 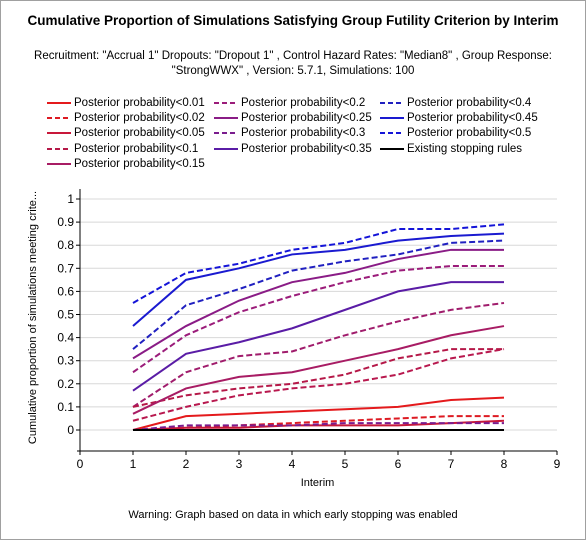 What do you see at coordinates (398, 464) in the screenshot?
I see `x-tick-label: 6` at bounding box center [398, 464].